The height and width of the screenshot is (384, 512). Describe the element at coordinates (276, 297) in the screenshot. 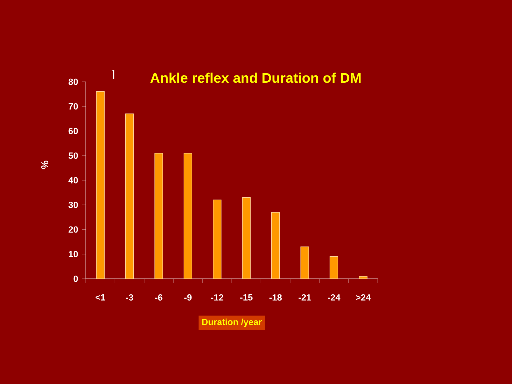

I see `x-tick-label: -18` at that location.